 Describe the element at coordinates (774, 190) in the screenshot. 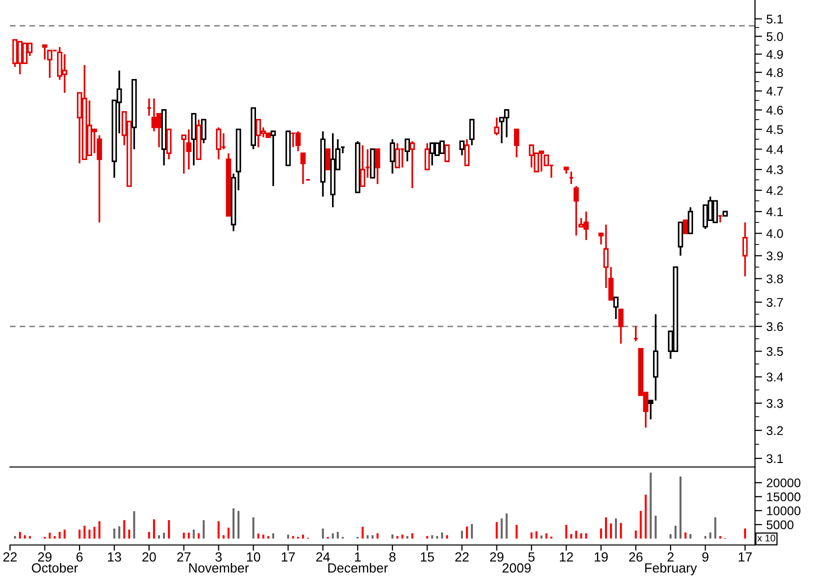

I see `y-tick-label: 4.2` at that location.